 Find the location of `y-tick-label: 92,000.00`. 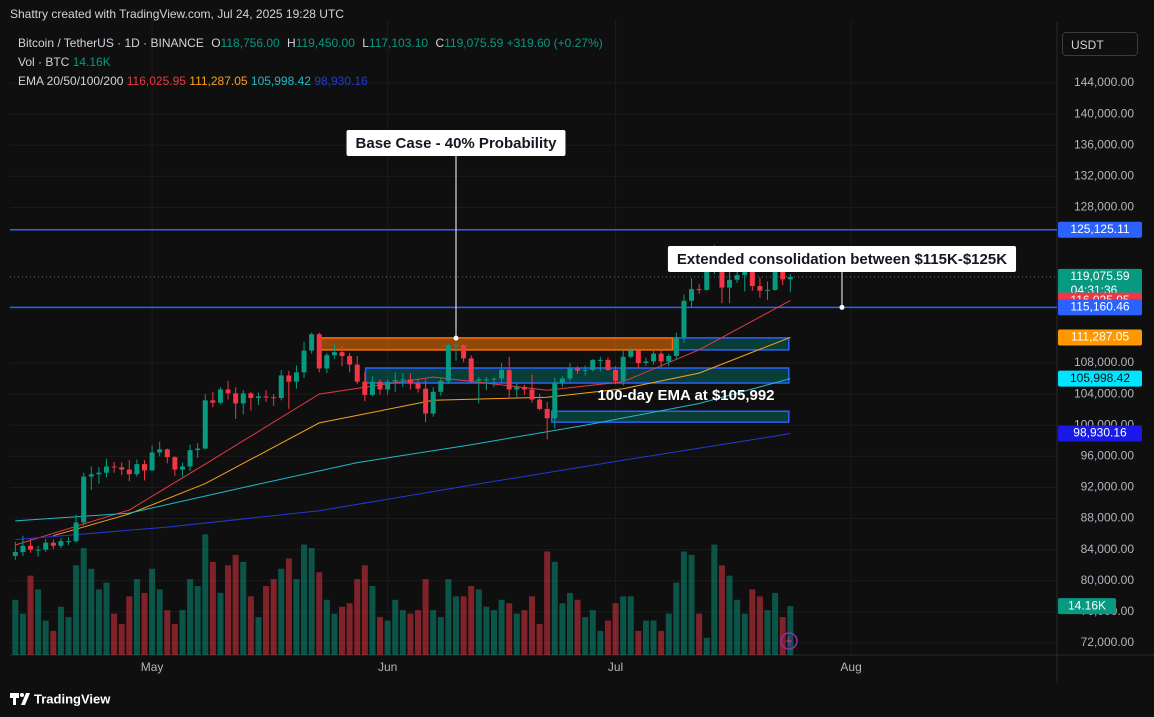

y-tick-label: 92,000.00 is located at coordinates (1108, 487).